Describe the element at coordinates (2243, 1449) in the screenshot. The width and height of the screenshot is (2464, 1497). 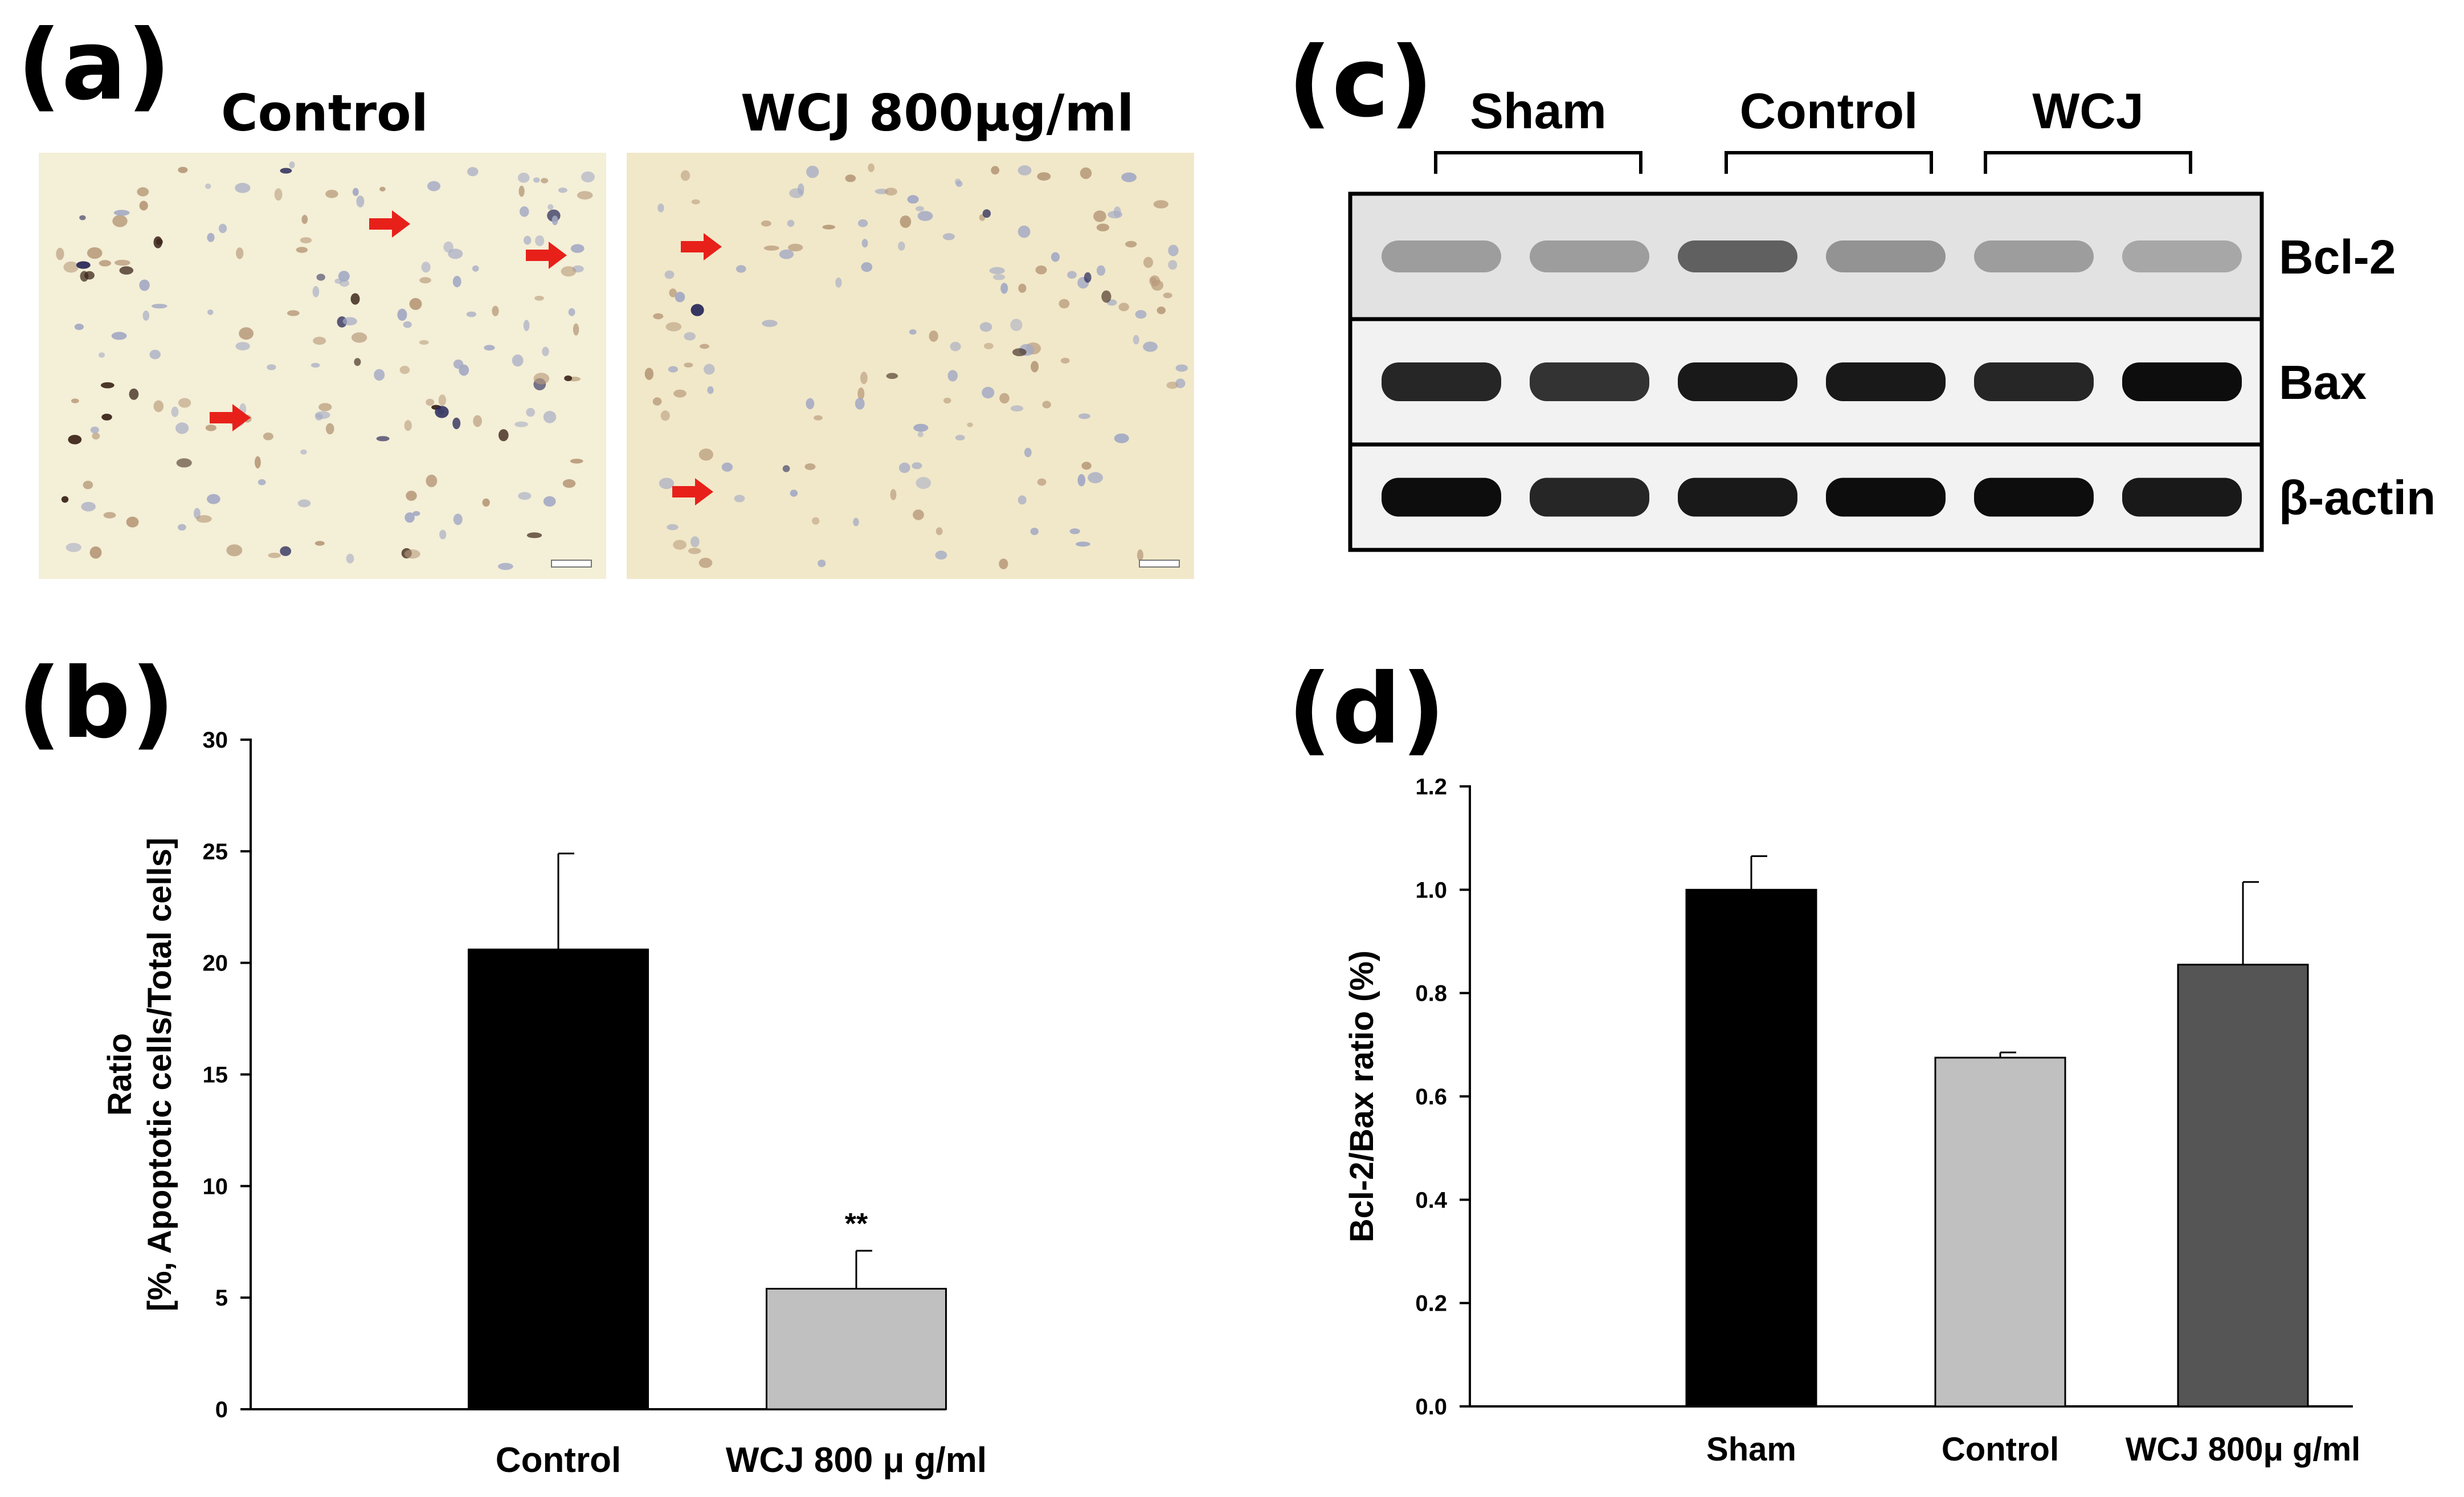
I see `x-category-label: WCJ 800μ g/ml` at that location.